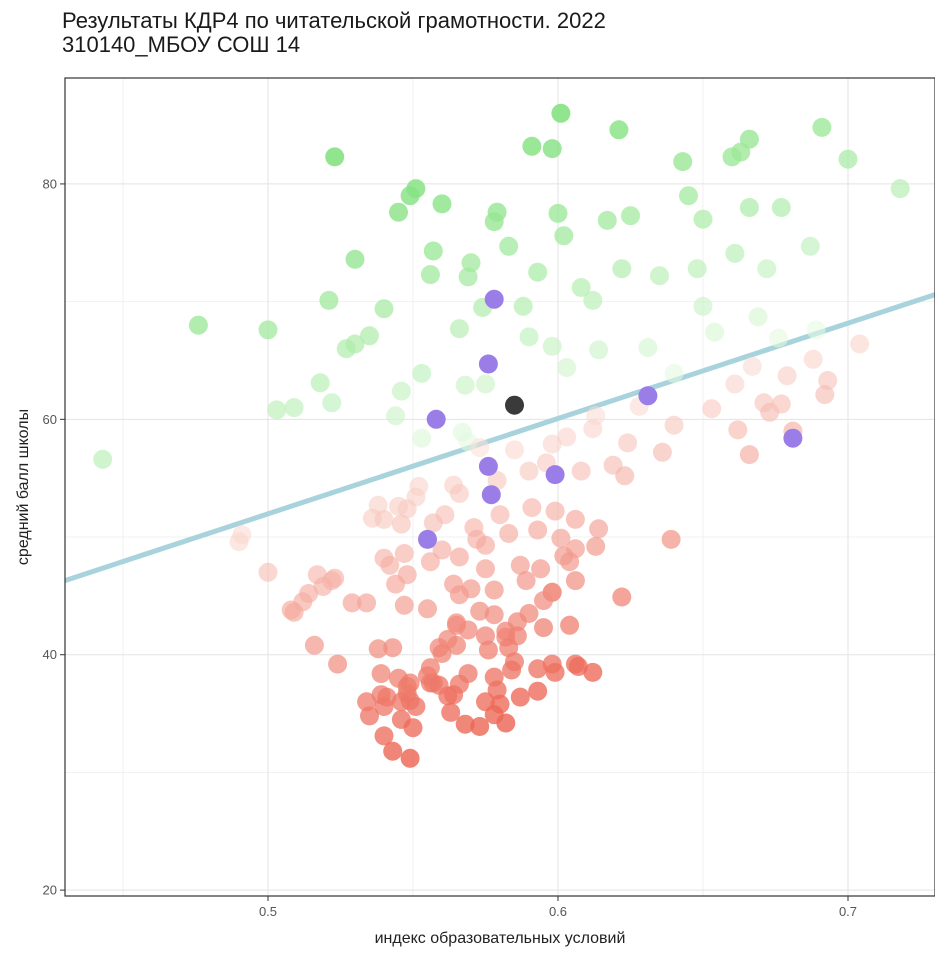  I want to click on x-tick-label: 0.5, so click(268, 911).